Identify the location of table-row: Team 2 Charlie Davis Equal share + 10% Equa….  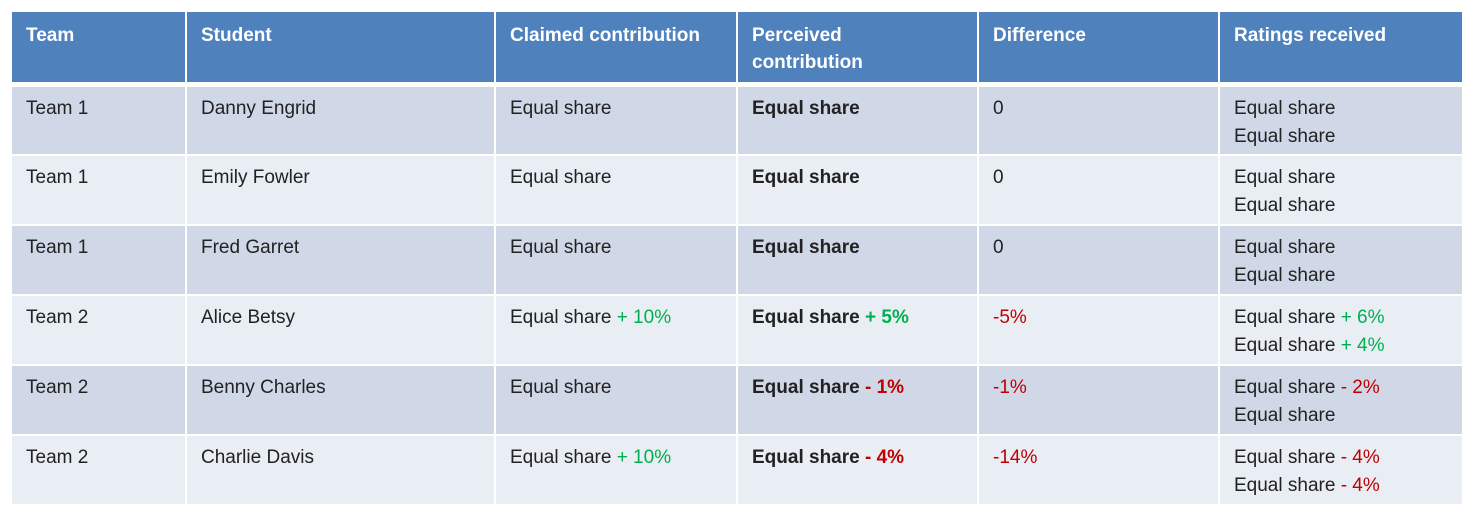
(737, 470).